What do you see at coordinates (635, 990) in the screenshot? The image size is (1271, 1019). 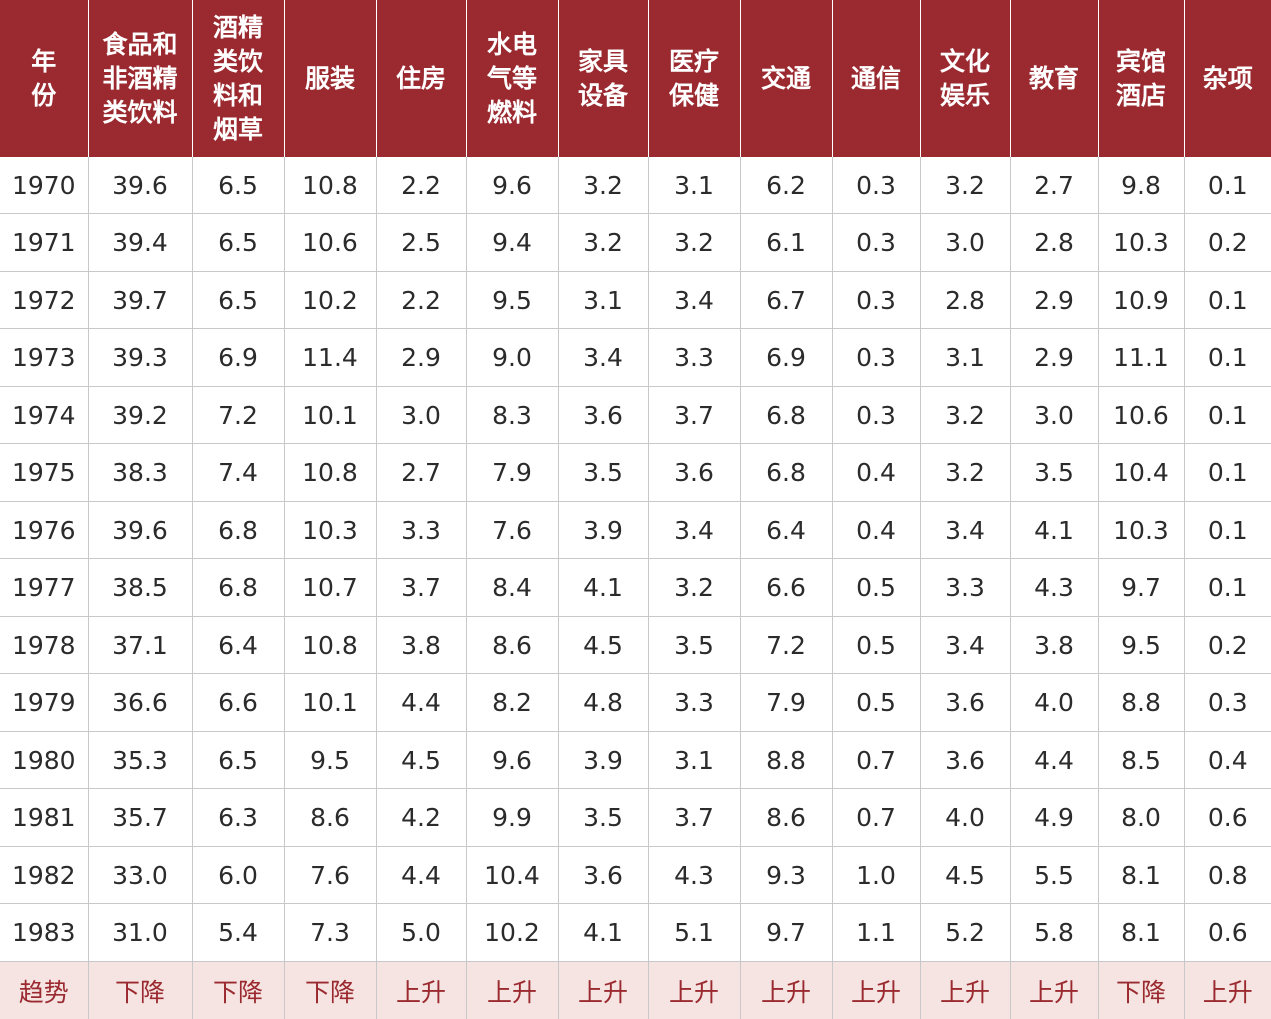 I see `trend-row: 趋势 下降 下降 下降 上升 上升 上升 上升 上升 上升 上升 上升 下降 上升` at bounding box center [635, 990].